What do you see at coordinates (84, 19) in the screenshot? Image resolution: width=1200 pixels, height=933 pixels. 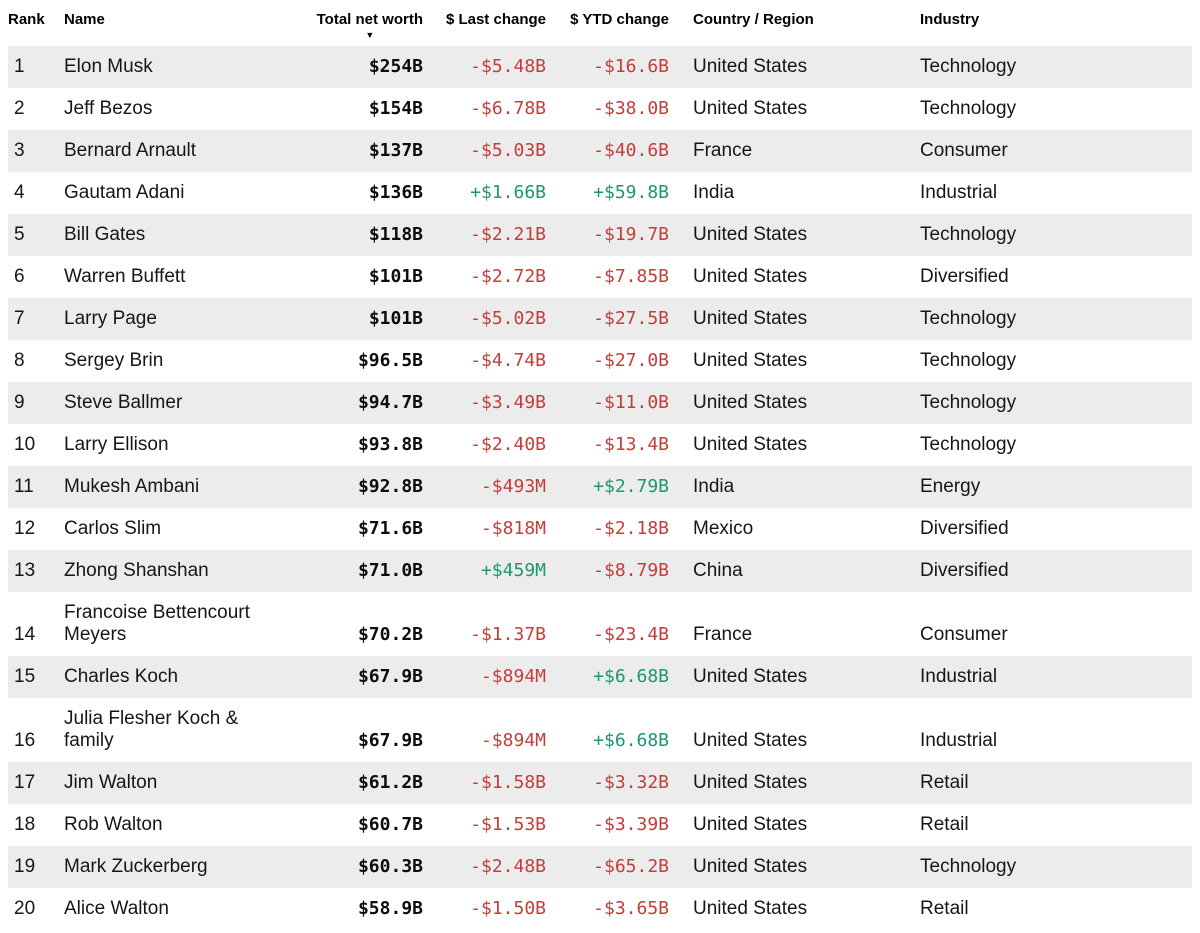 I see `column-header-name: Name` at bounding box center [84, 19].